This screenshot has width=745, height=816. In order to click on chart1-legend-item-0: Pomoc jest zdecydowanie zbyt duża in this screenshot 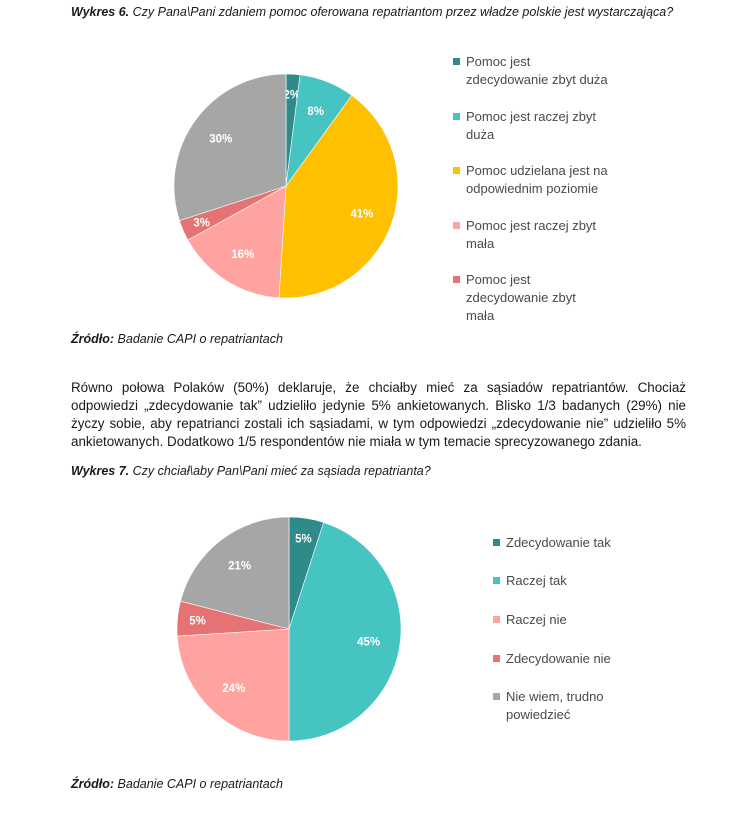, I will do `click(537, 70)`.